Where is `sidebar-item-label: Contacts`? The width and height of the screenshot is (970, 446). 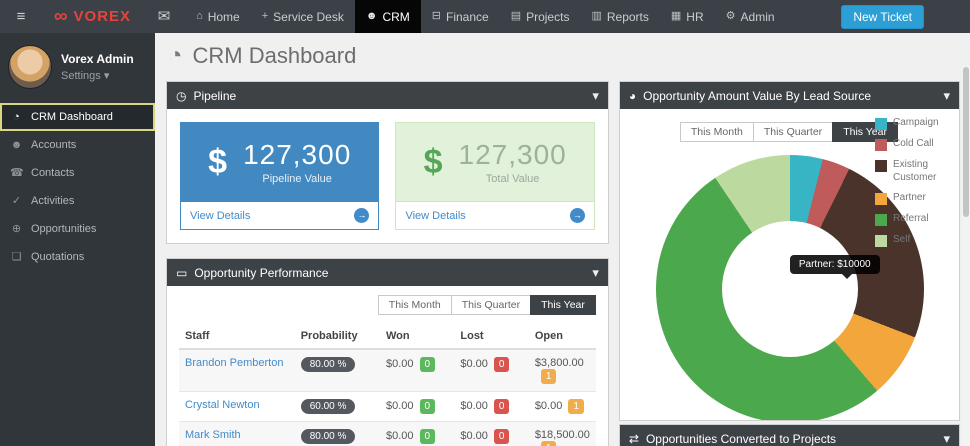
sidebar-item-label: Contacts is located at coordinates (53, 173).